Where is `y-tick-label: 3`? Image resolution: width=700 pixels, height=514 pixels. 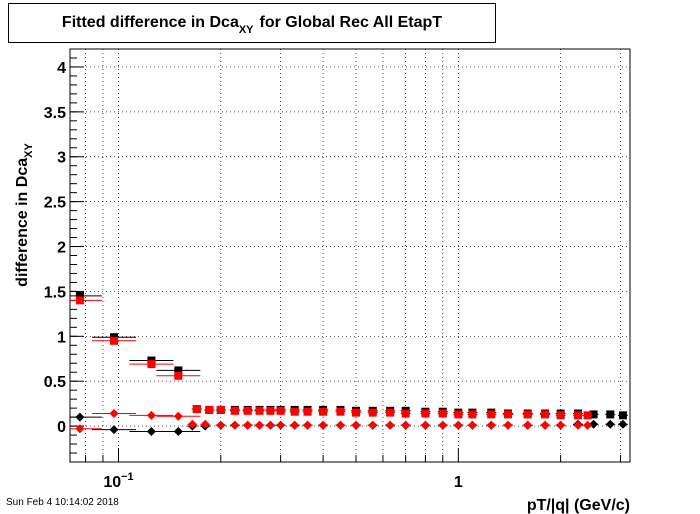 y-tick-label: 3 is located at coordinates (61, 158).